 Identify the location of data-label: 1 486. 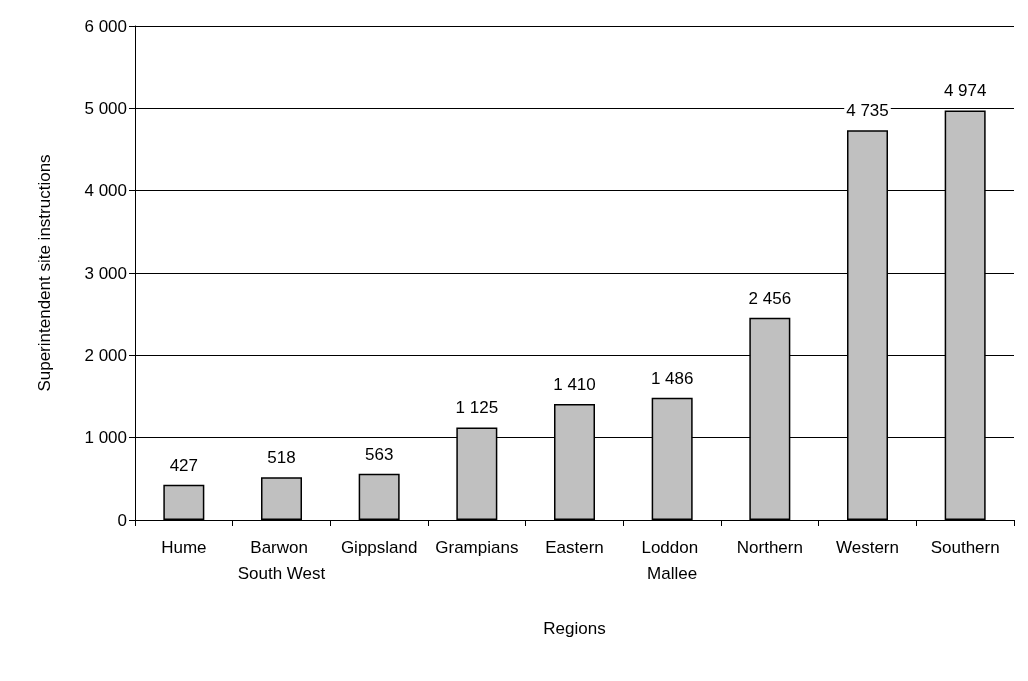
(672, 378).